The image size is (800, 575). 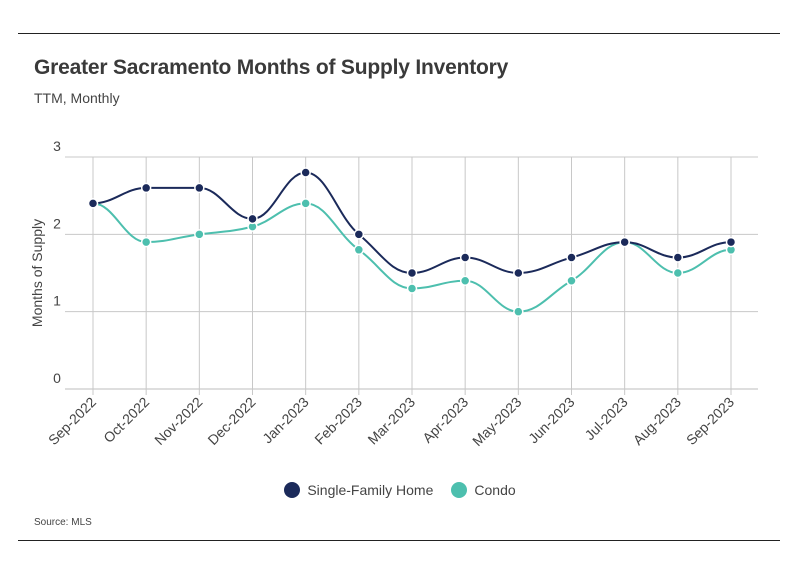 What do you see at coordinates (606, 418) in the screenshot?
I see `x-tick-label: Jul-2023` at bounding box center [606, 418].